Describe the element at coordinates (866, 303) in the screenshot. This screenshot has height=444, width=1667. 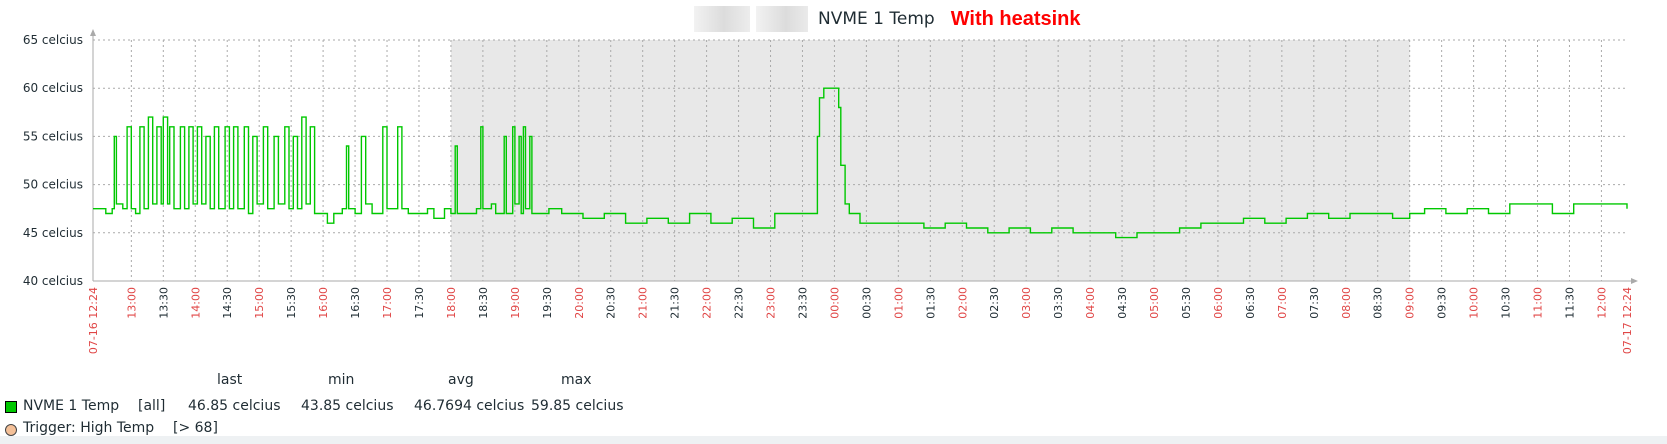
I see `x-tick-label: 00:30` at that location.